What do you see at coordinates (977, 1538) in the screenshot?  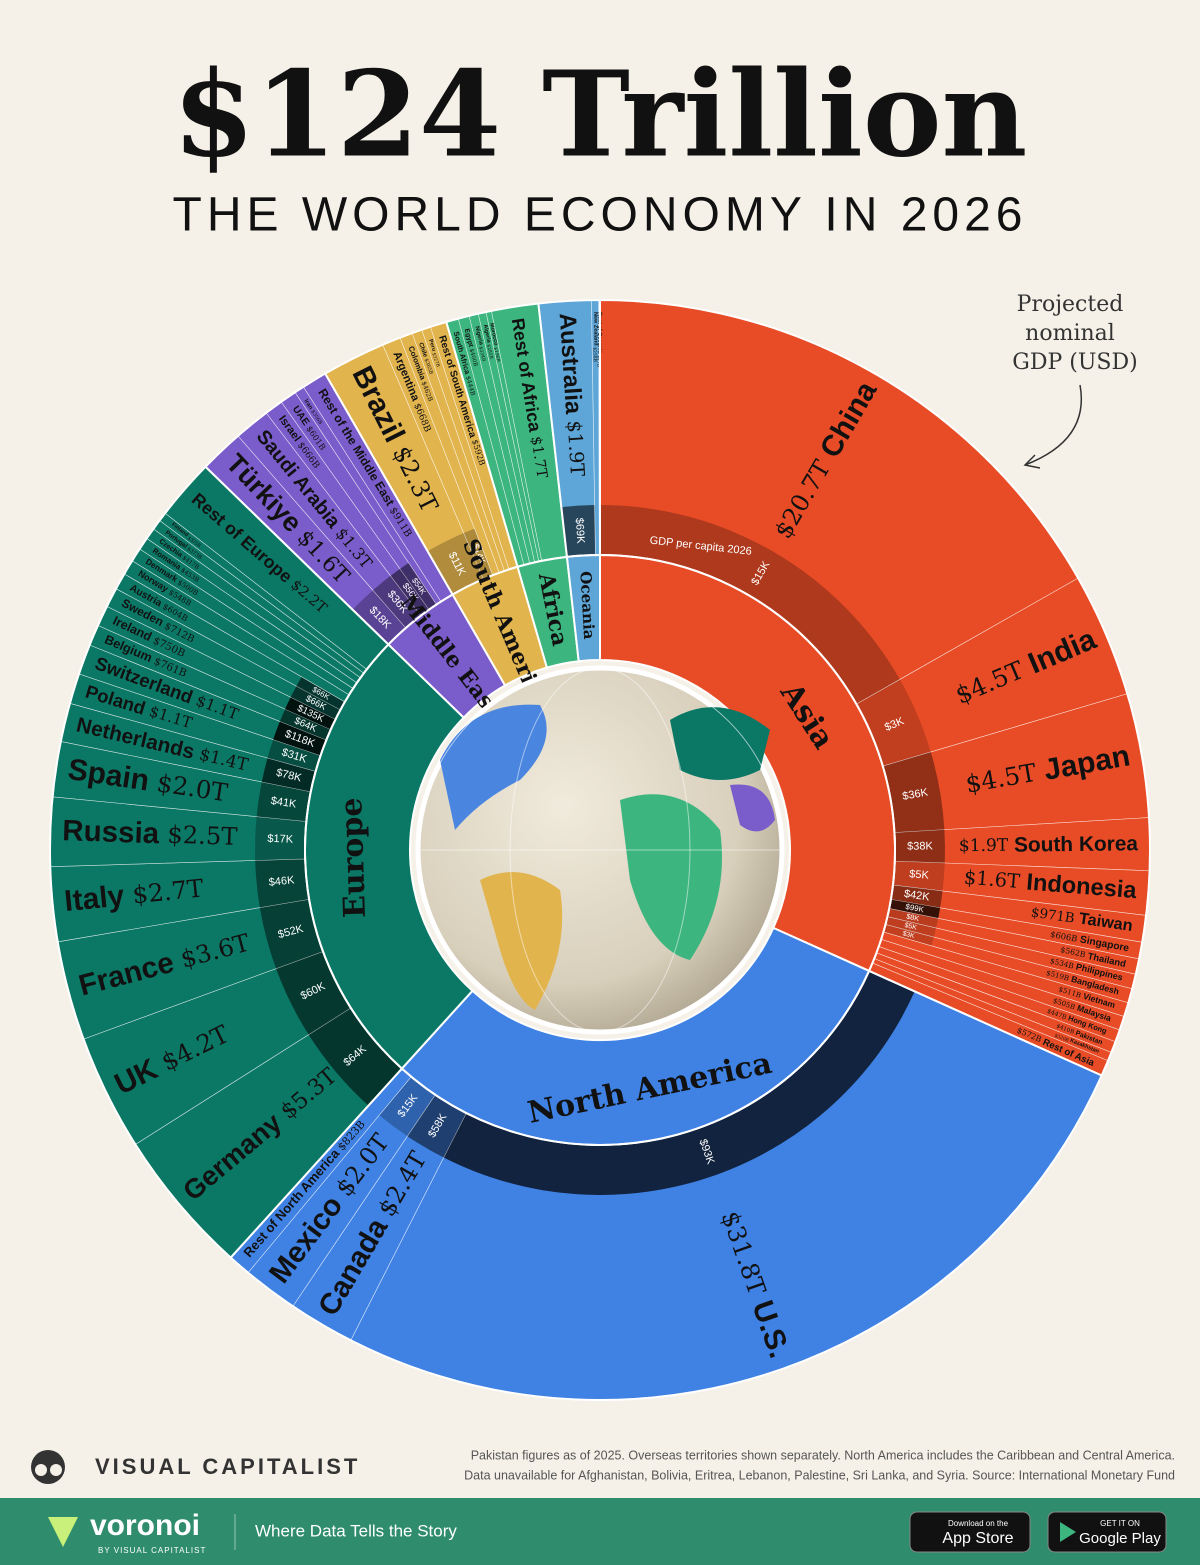 I see `app-store-label: App Store` at bounding box center [977, 1538].